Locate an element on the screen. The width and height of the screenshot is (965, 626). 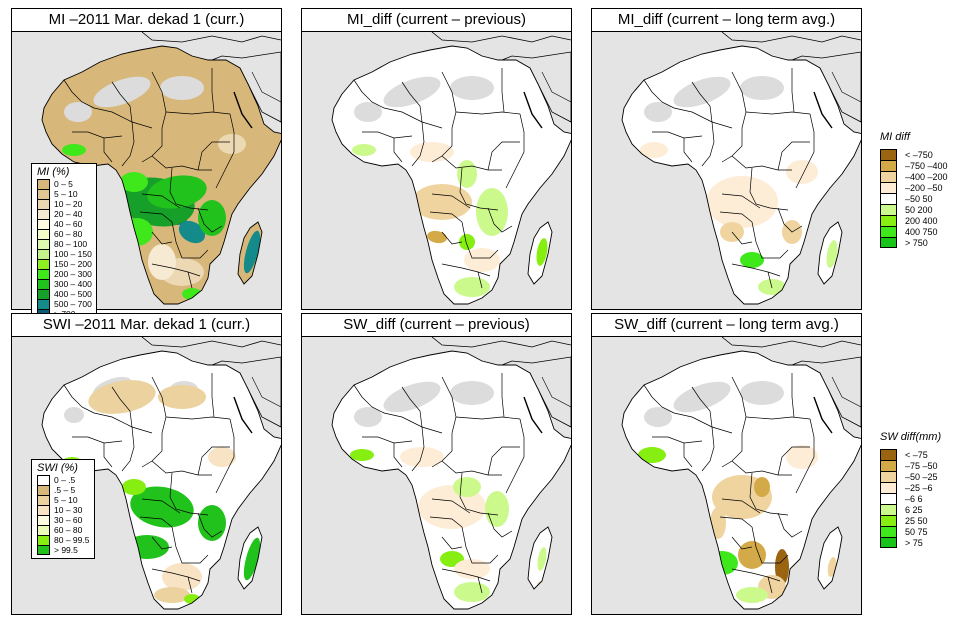
legend-label: 200 400 is located at coordinates (921, 220).